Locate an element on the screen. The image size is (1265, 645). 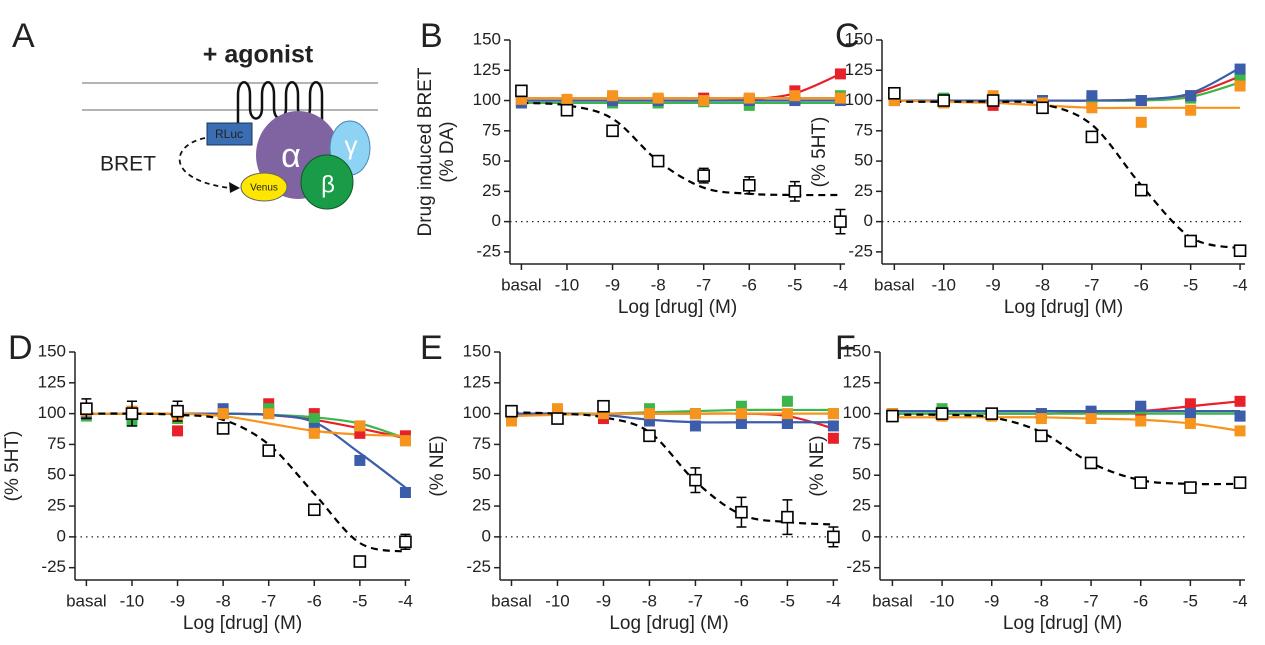
diagram: A + agonist RLuc α β γ Venus BRET is located at coordinates (195, 113).